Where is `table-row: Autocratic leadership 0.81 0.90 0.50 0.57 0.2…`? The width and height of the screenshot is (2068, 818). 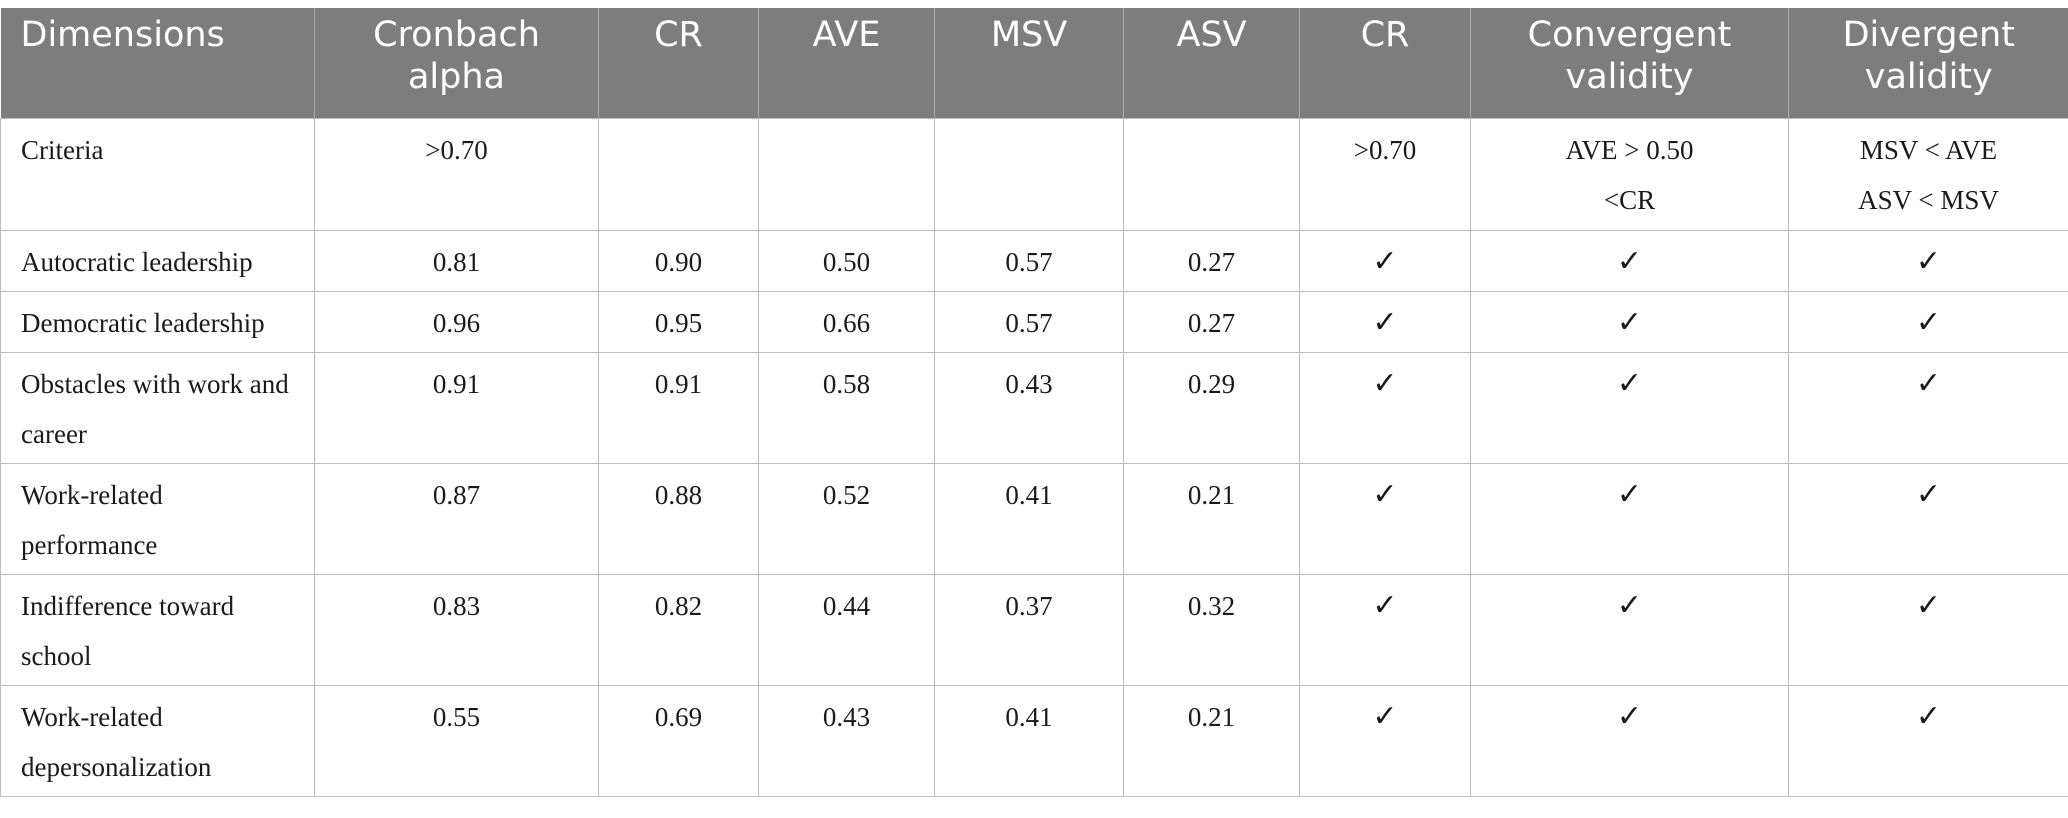
table-row: Autocratic leadership 0.81 0.90 0.50 0.57 0.2… is located at coordinates (1034, 260).